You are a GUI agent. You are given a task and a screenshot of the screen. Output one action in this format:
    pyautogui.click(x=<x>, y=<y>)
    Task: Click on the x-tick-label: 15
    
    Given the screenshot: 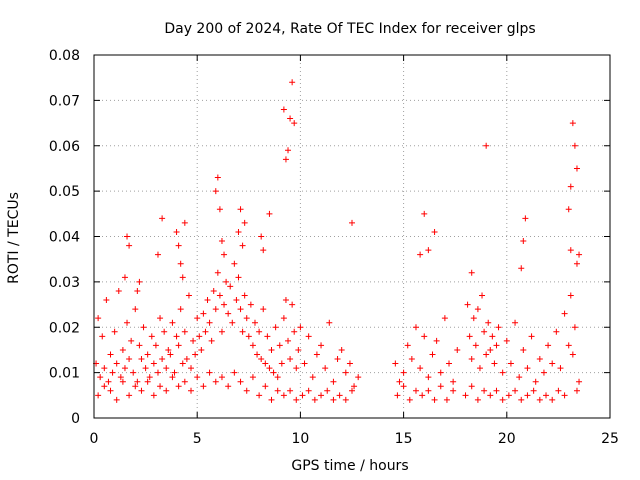 What is the action you would take?
    pyautogui.click(x=404, y=439)
    